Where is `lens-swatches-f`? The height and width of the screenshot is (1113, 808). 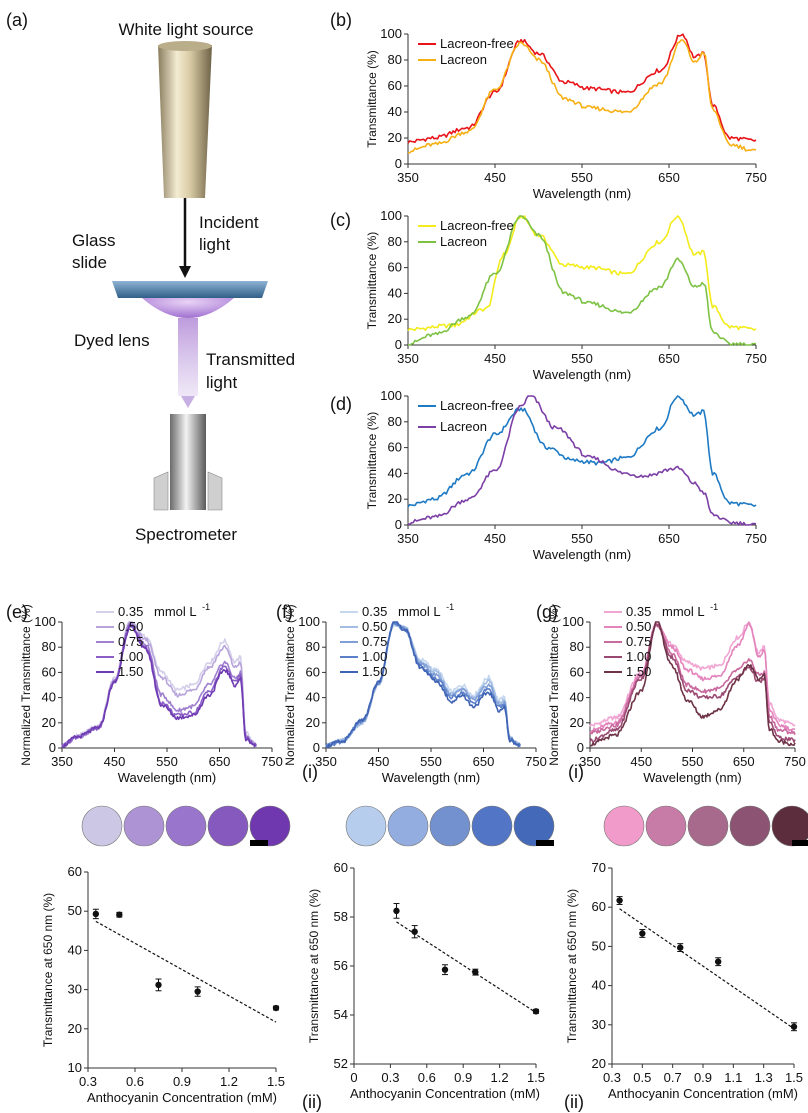 lens-swatches-f is located at coordinates (450, 826).